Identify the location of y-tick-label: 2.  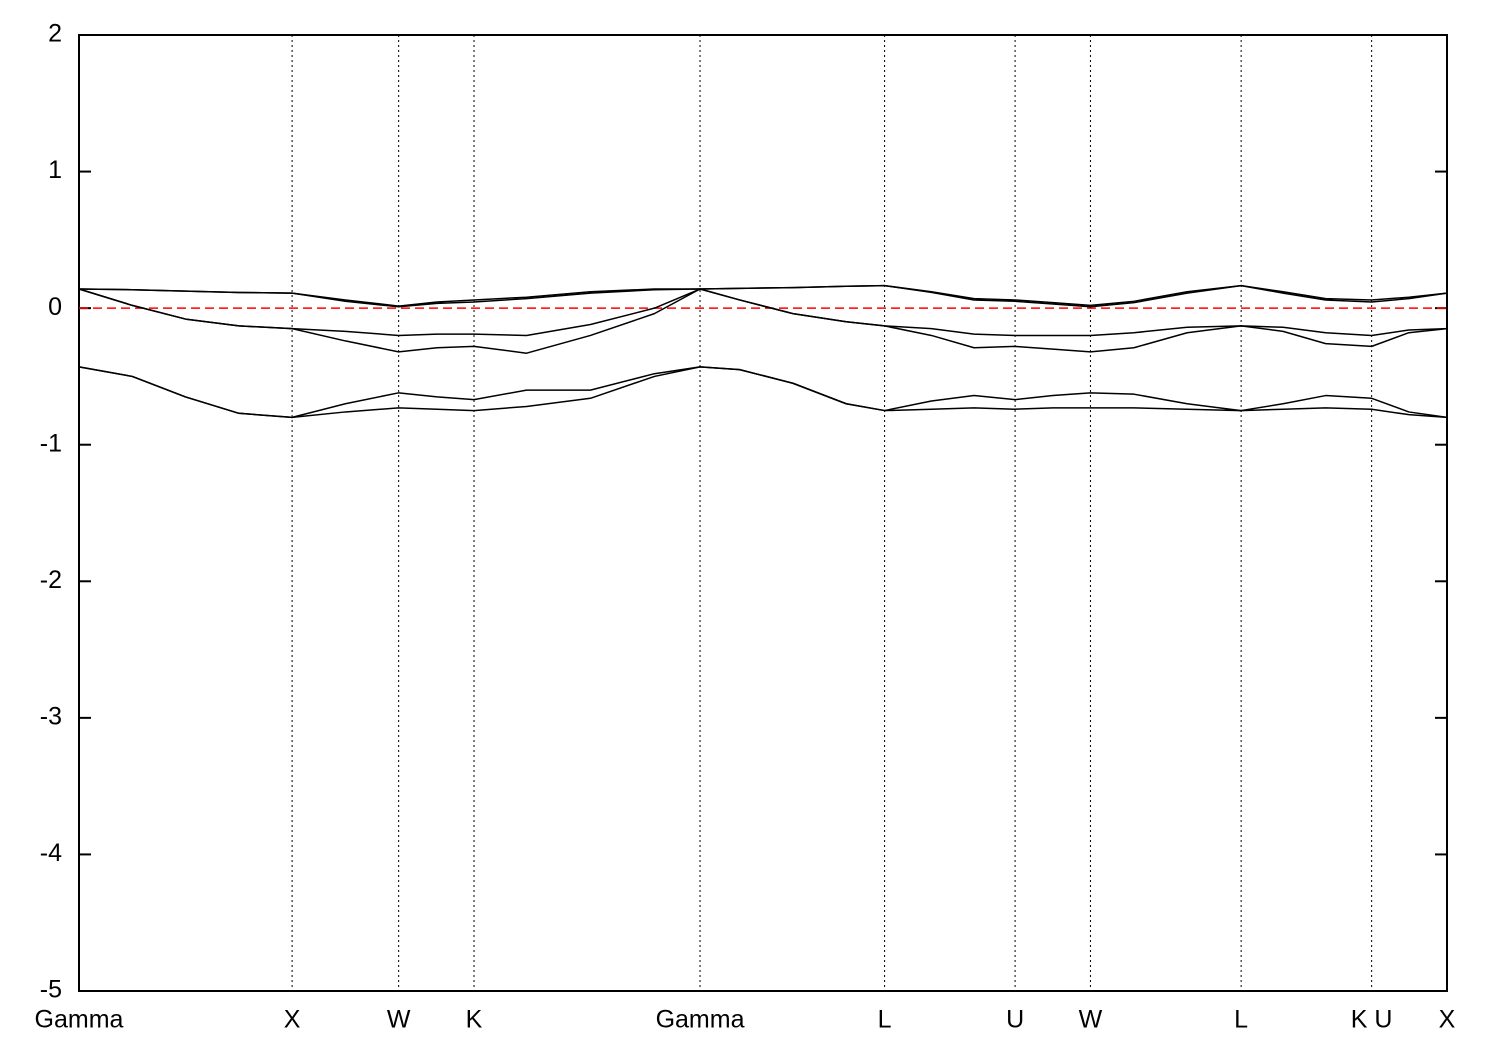
(55, 34).